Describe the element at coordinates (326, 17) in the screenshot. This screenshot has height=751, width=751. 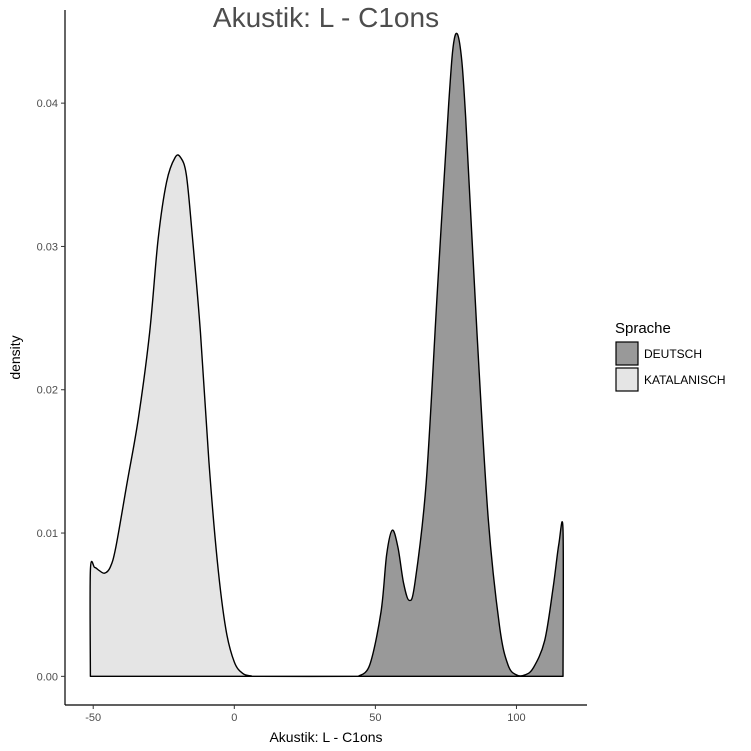
I see `chart-title: Akustik: L - C1ons` at that location.